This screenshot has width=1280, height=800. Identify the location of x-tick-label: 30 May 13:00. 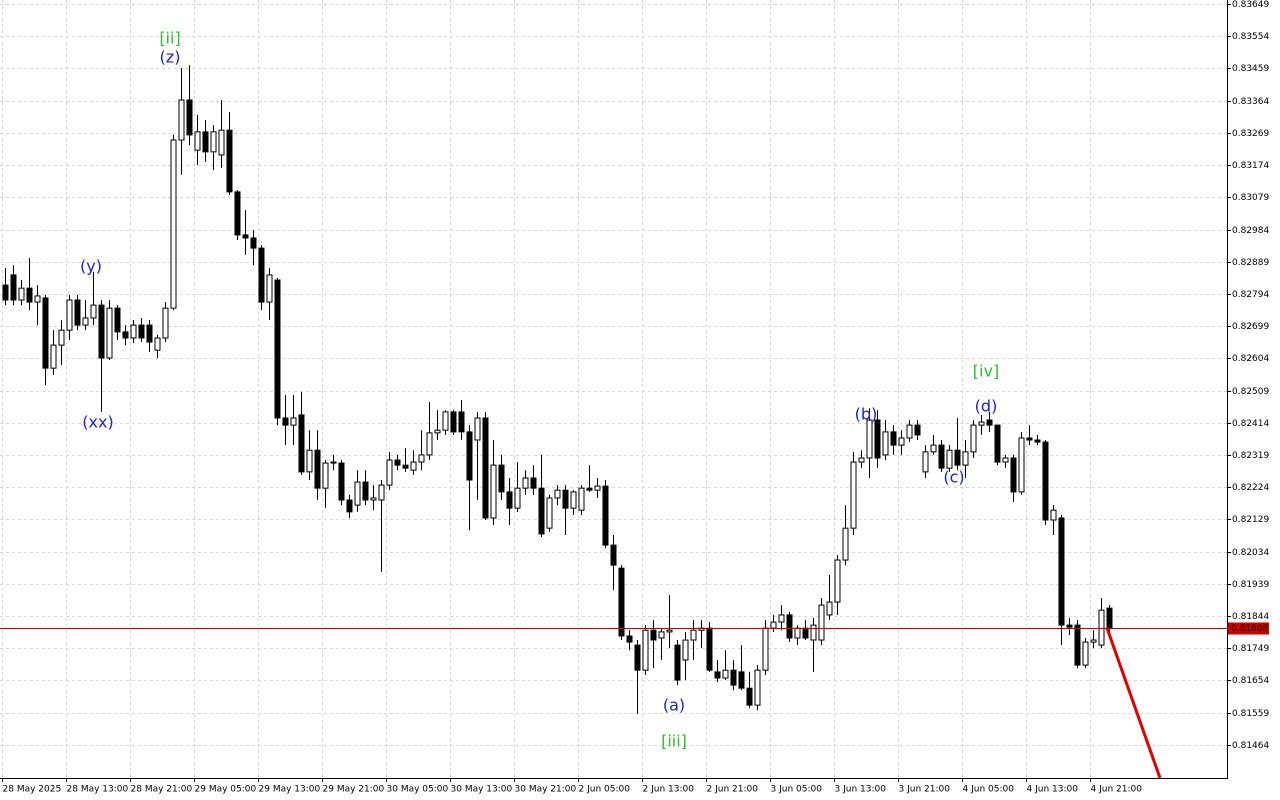
(482, 790).